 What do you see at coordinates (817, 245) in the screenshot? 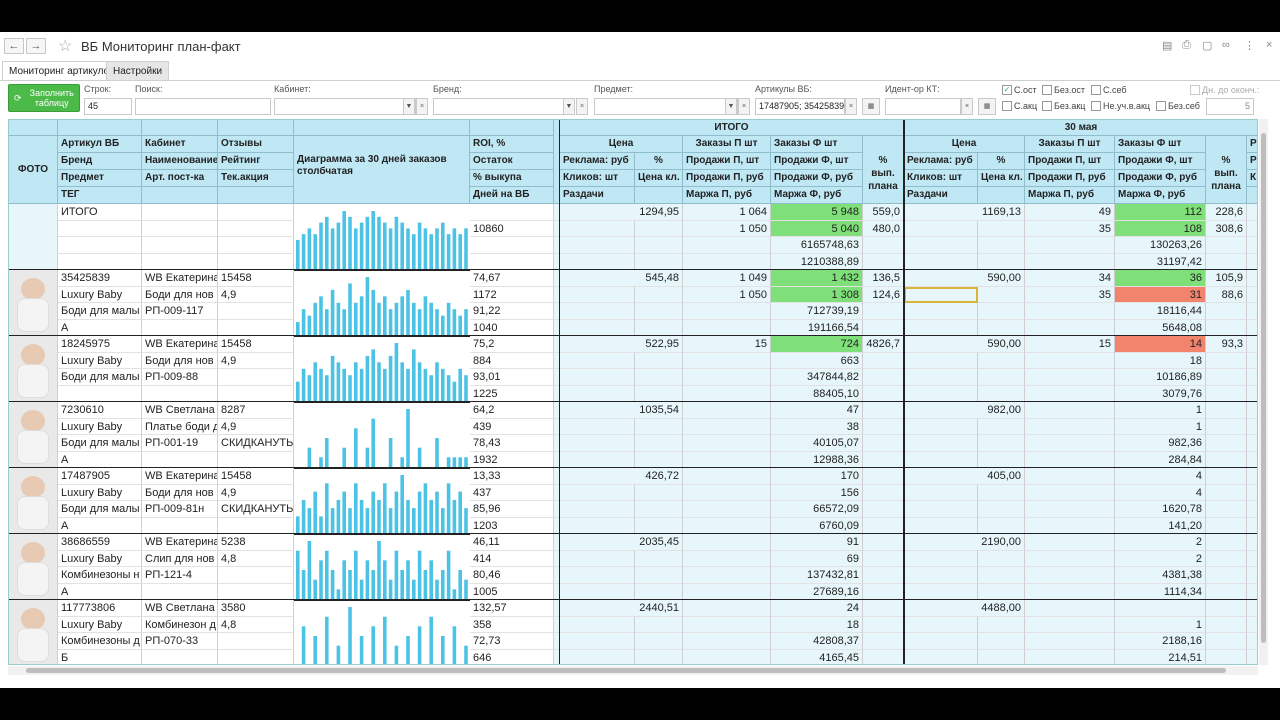
I see `grid-cell: 6165748,63` at bounding box center [817, 245].